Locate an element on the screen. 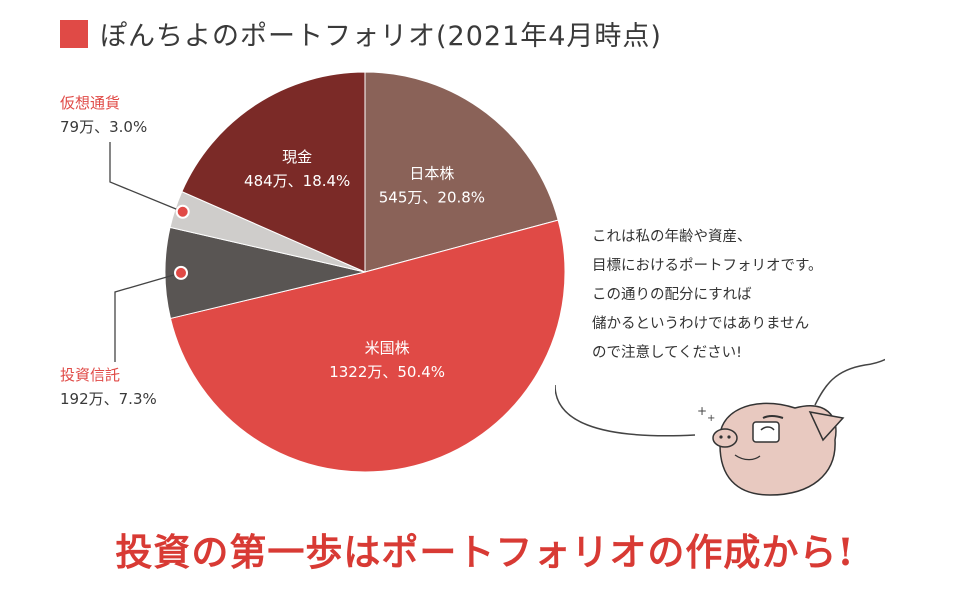 The image size is (970, 600). pig-mascot-icon: + + is located at coordinates (720, 427).